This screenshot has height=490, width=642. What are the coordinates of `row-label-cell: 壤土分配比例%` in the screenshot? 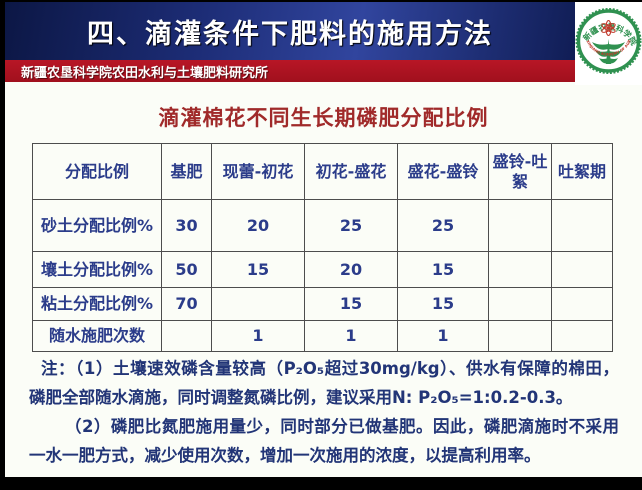 It's located at (97, 269).